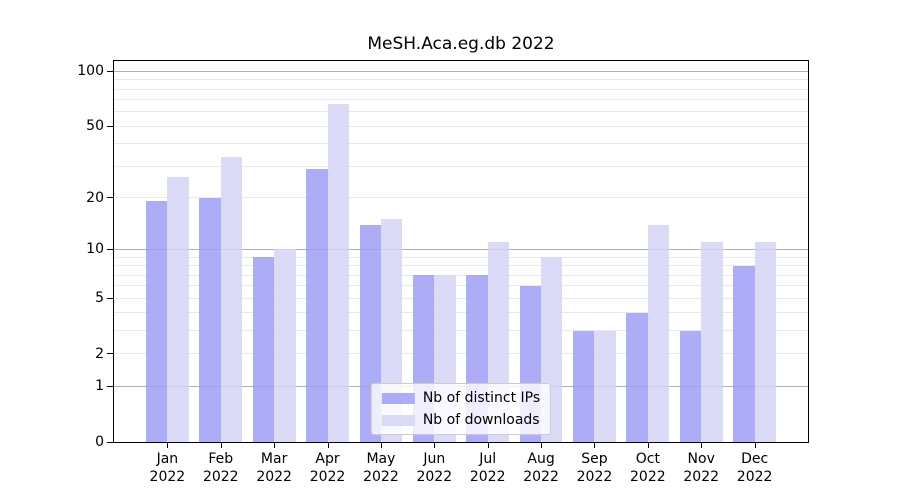 The height and width of the screenshot is (500, 900). I want to click on bar-downloads-apr, so click(338, 273).